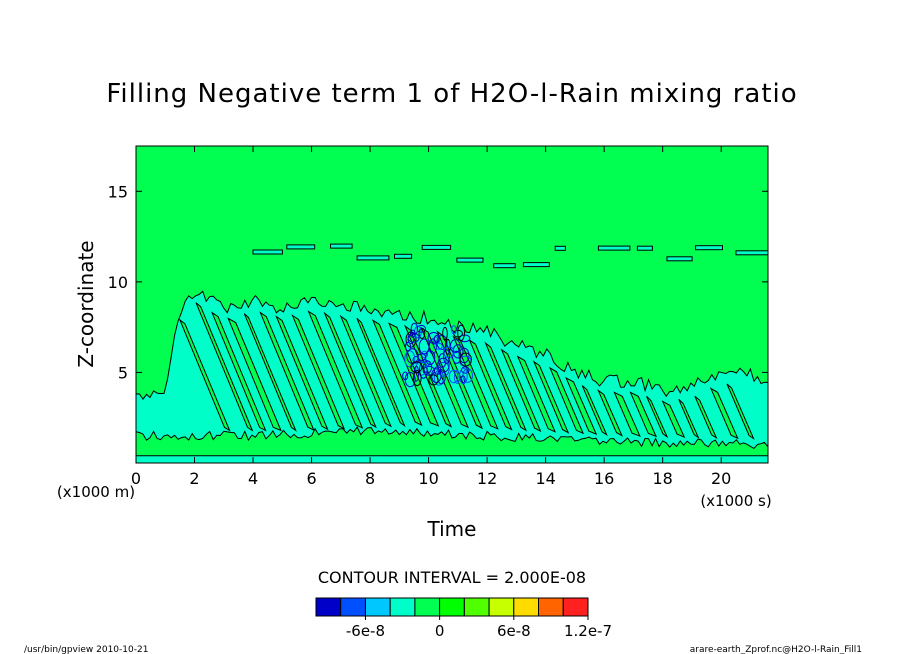 This screenshot has height=654, width=904. What do you see at coordinates (428, 478) in the screenshot?
I see `x-tick-label-5: 10` at bounding box center [428, 478].